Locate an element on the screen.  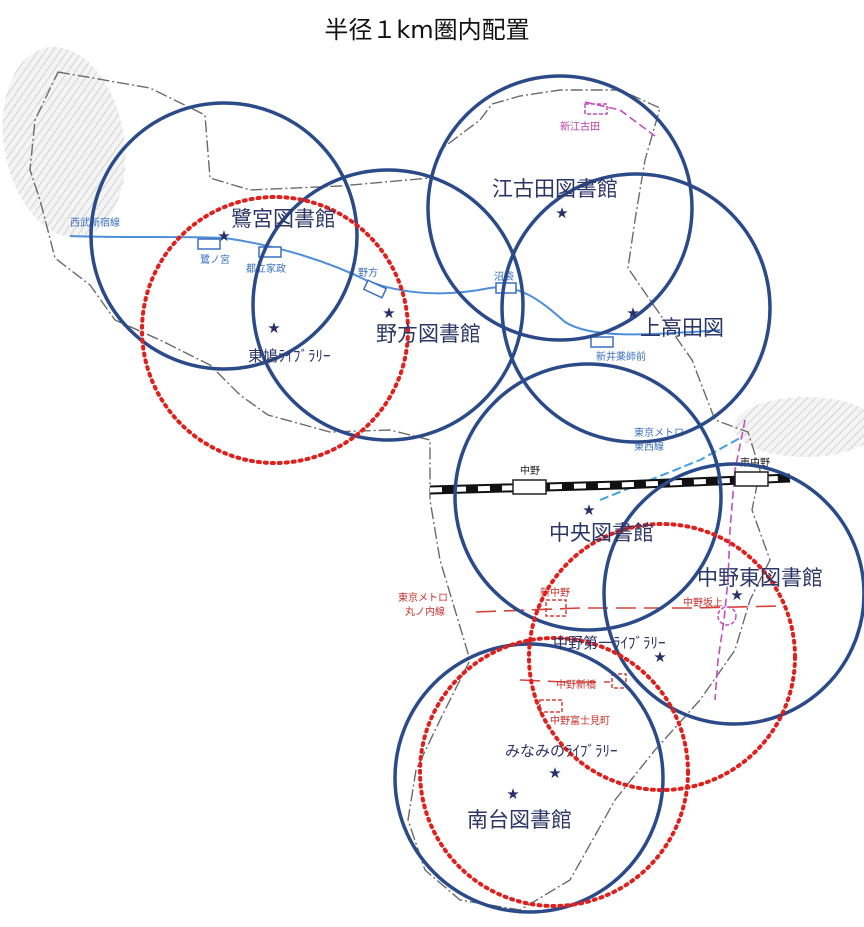
marunouchi-line-label-1: 東京メトロ is located at coordinates (423, 597).